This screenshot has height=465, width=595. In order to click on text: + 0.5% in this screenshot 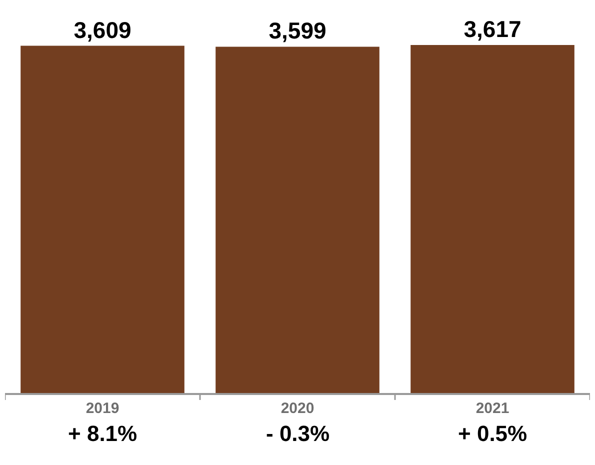, I will do `click(493, 433)`.